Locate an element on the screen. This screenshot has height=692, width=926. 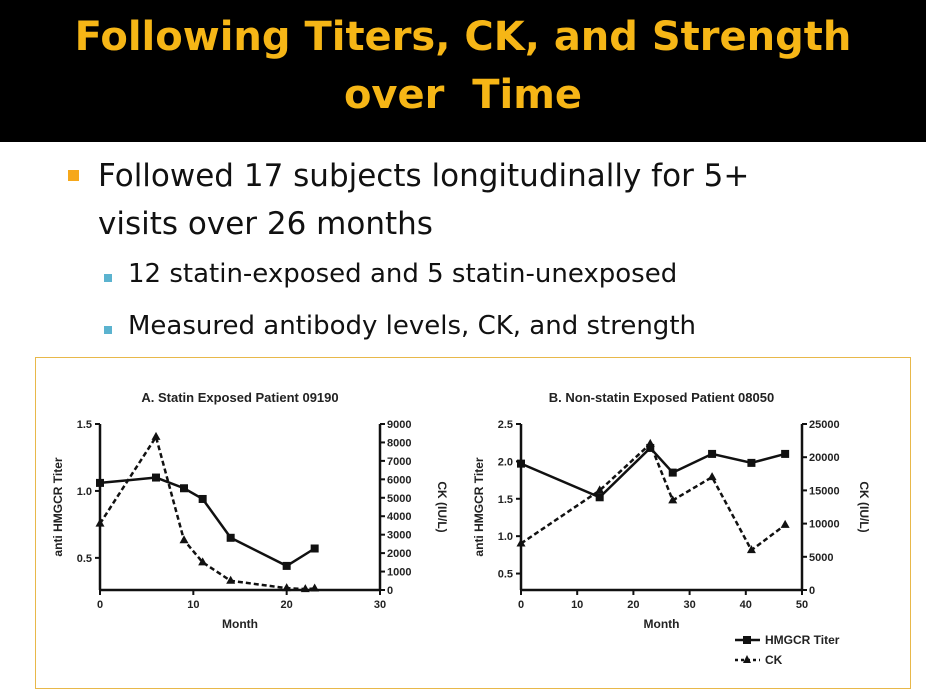
y2-tick-label: 3000 is located at coordinates (399, 536).